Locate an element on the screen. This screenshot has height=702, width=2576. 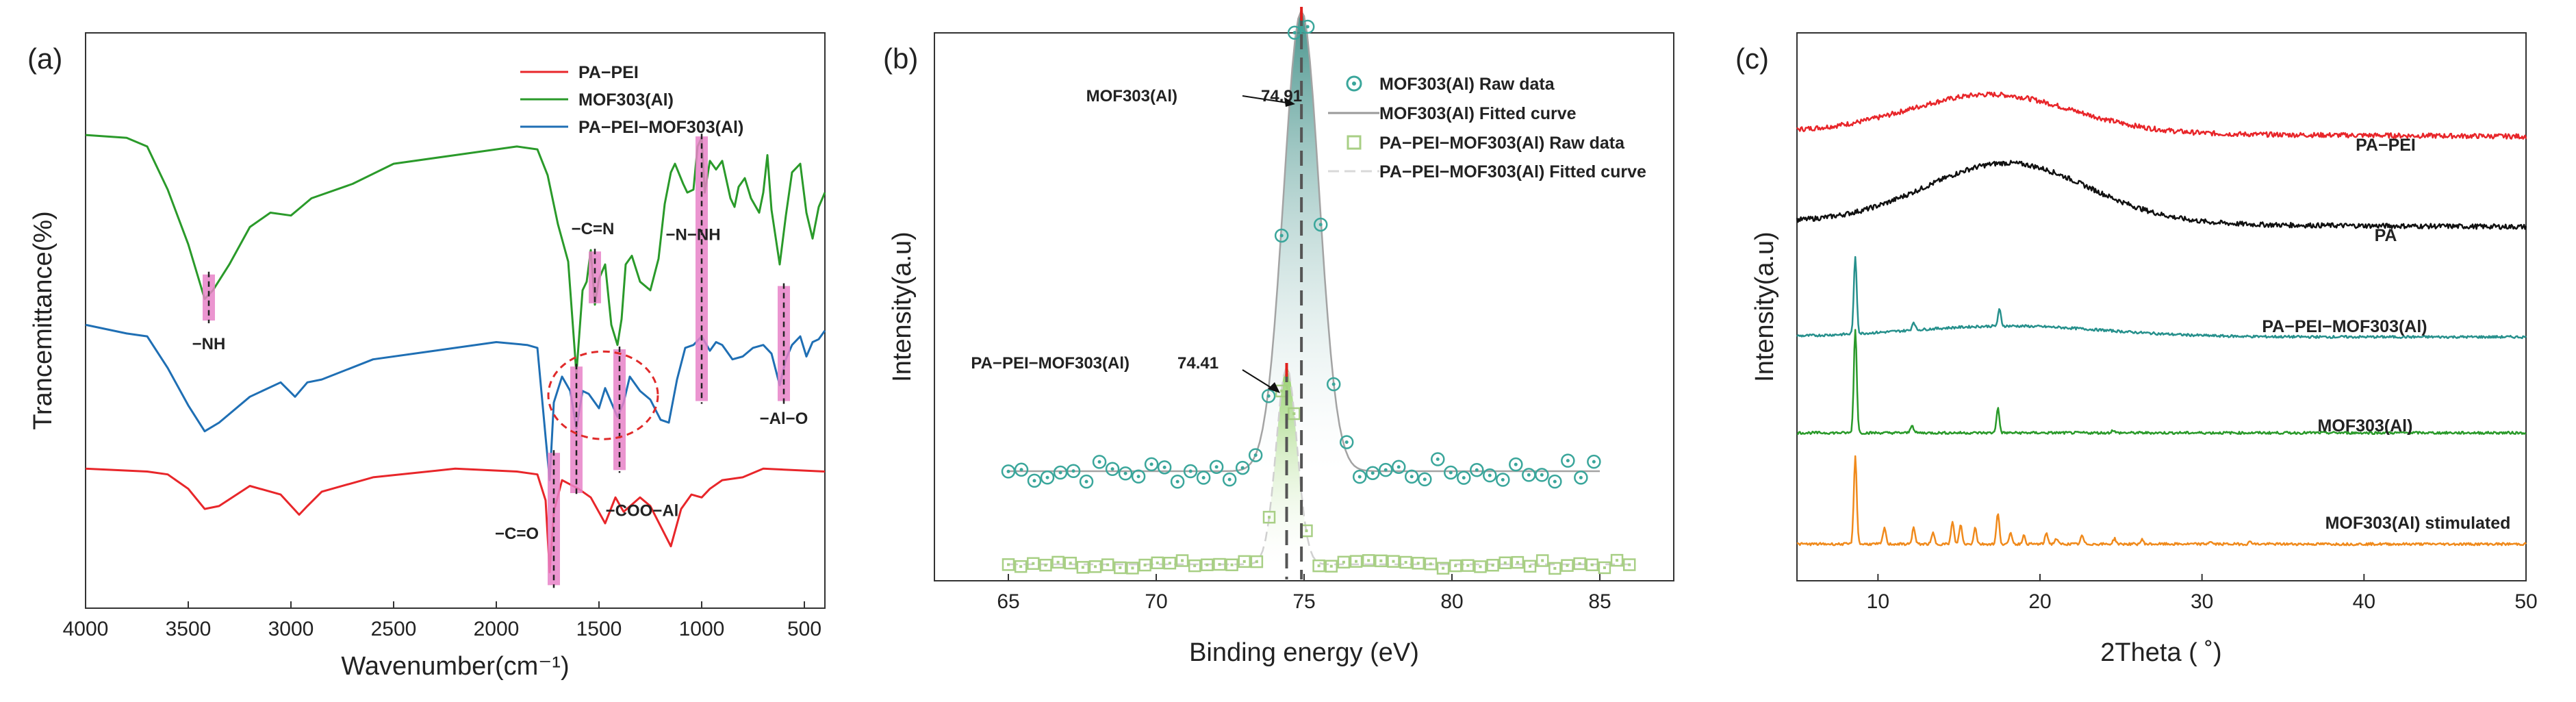
panel-b-annotation-label: MOF303(Al) is located at coordinates (1131, 96).